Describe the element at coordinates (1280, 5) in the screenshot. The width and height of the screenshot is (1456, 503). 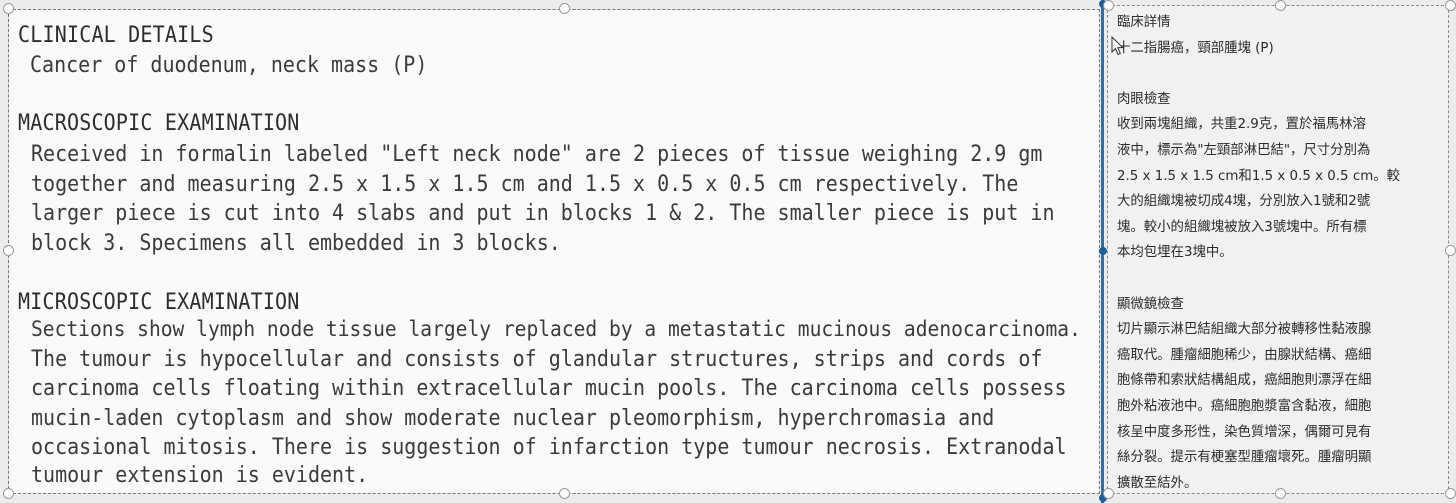
I see `panel-handle-top` at that location.